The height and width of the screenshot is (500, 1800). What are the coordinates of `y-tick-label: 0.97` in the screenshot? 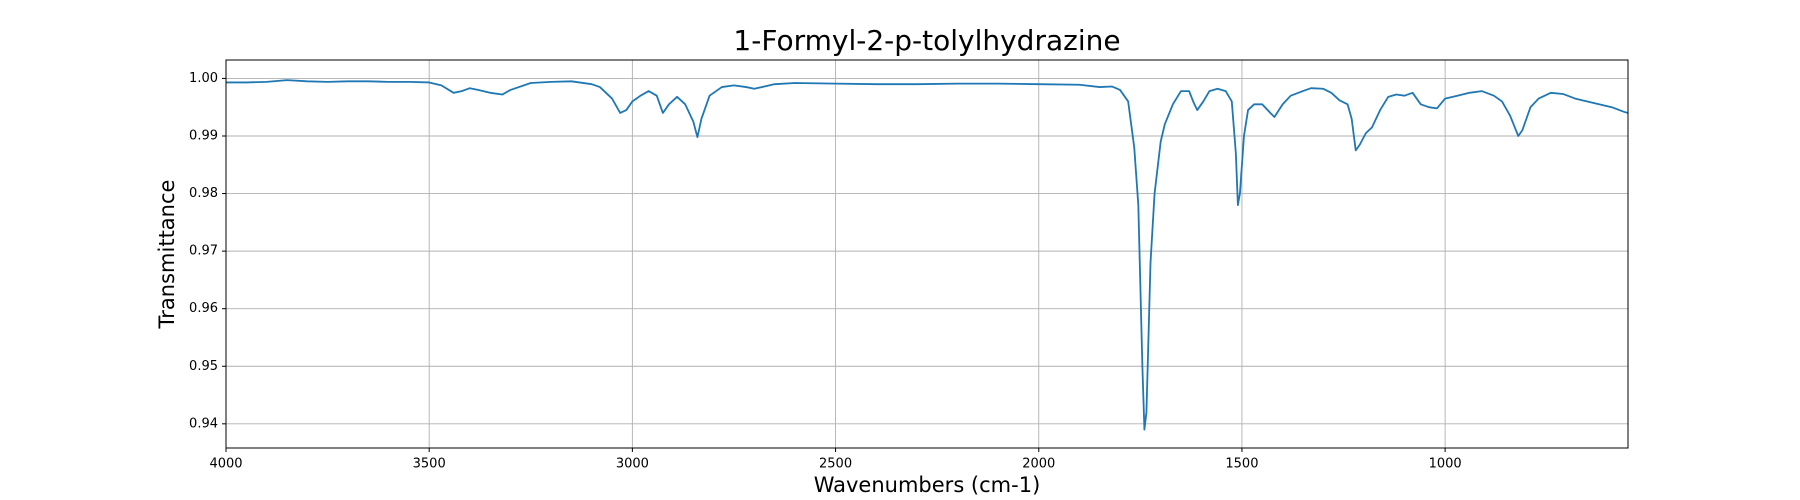 It's located at (203, 251).